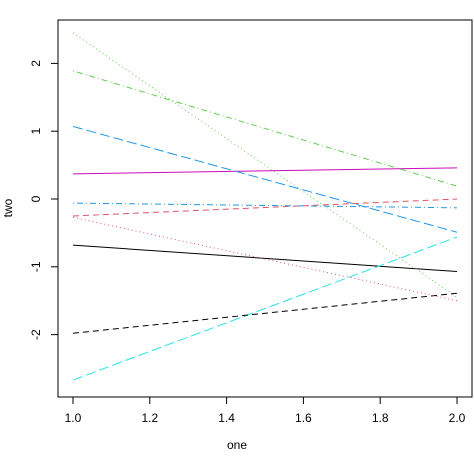 The image size is (474, 458). What do you see at coordinates (36, 131) in the screenshot?
I see `y-tick-label: 1` at bounding box center [36, 131].